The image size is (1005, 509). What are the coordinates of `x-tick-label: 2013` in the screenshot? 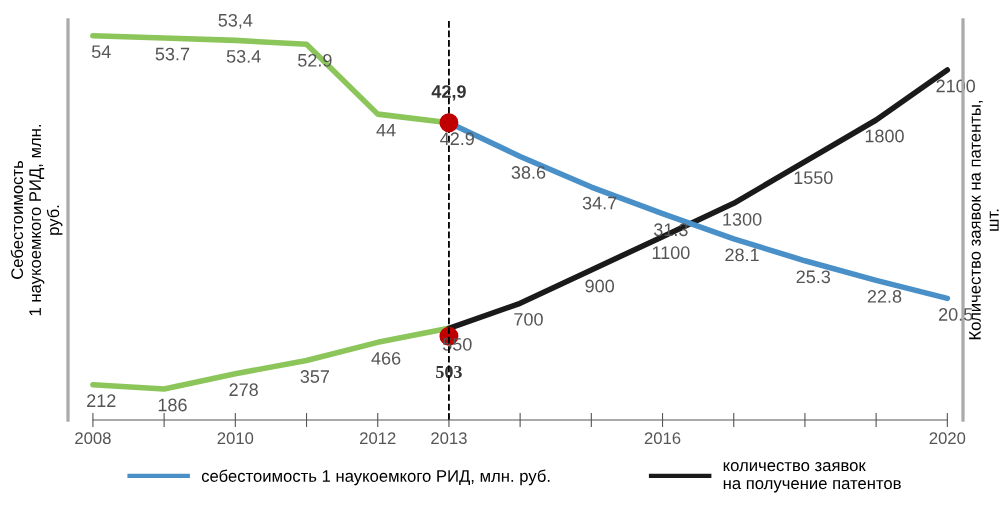 It's located at (449, 438).